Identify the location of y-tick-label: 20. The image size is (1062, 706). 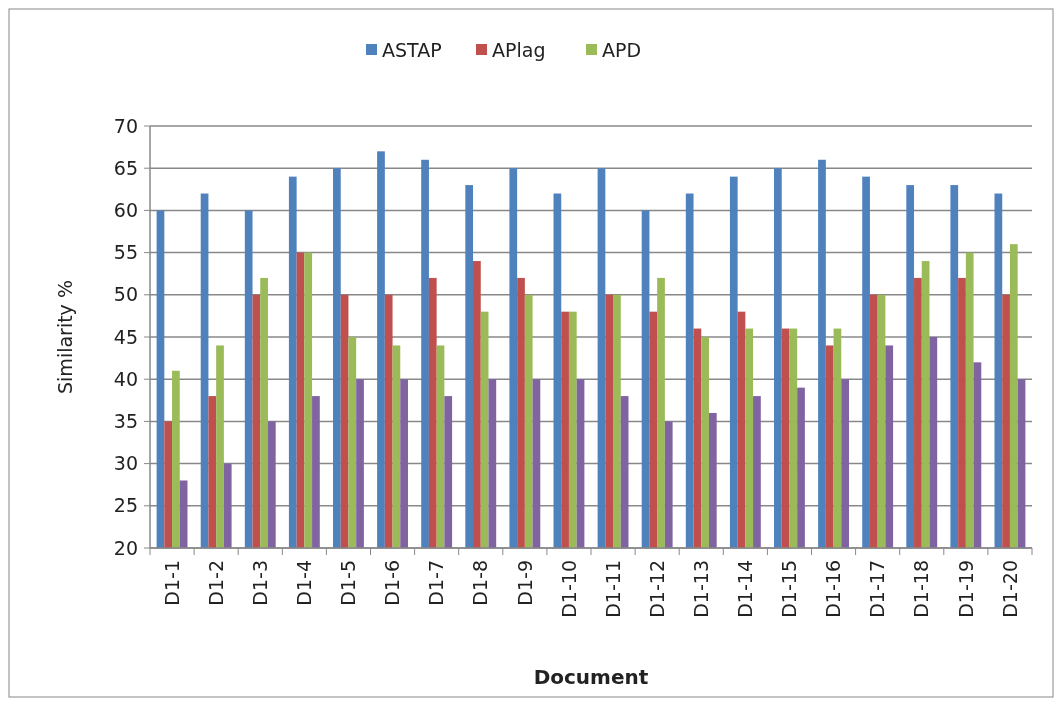
(125, 547).